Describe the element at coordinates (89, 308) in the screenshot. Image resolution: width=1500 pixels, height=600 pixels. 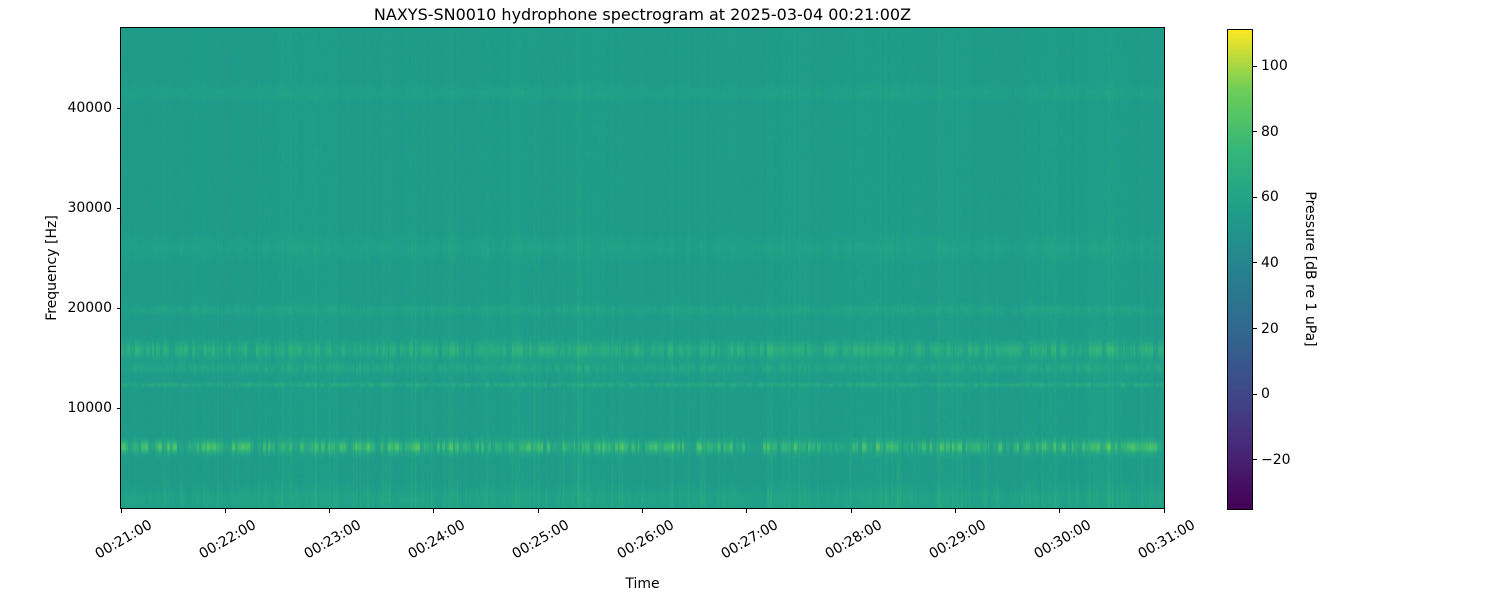
I see `y-tick-label: 20000` at that location.